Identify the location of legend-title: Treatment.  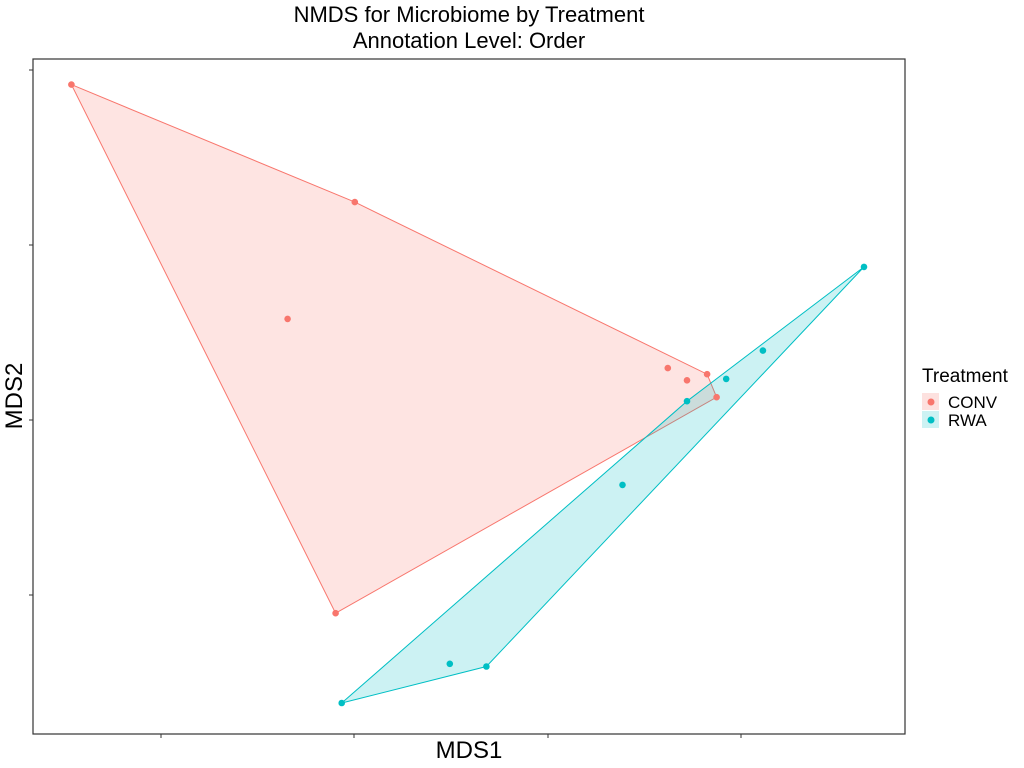
(965, 376).